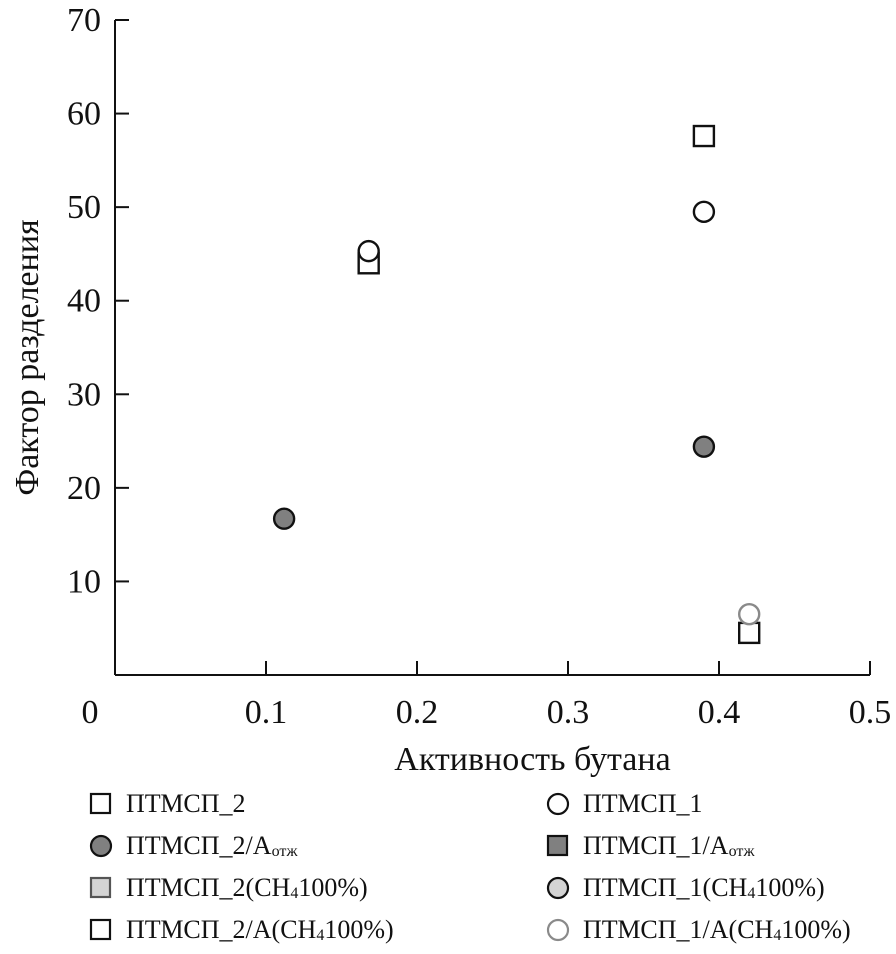 This screenshot has height=954, width=896. What do you see at coordinates (84, 207) in the screenshot?
I see `y-tick-label: 50` at bounding box center [84, 207].